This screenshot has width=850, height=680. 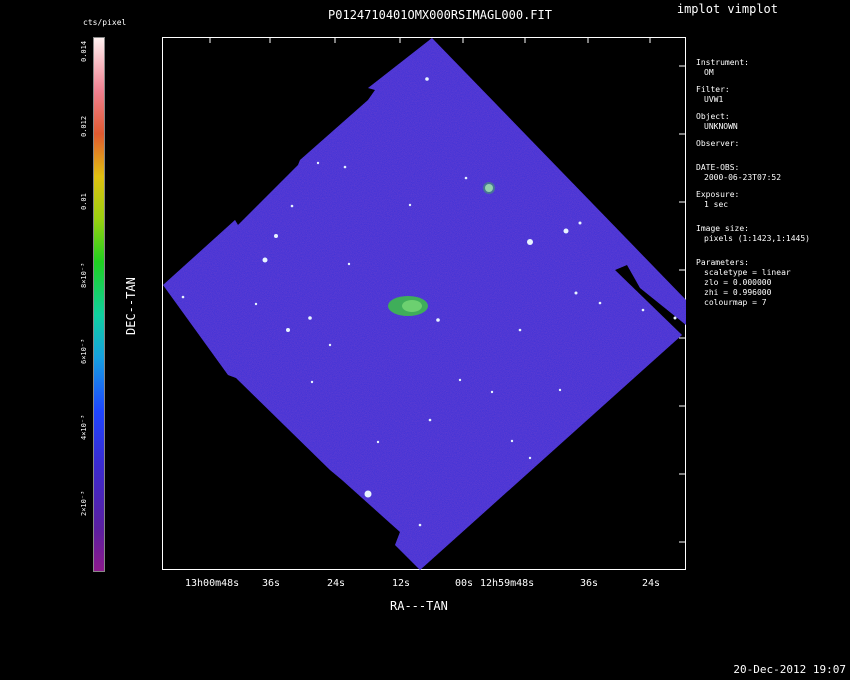 What do you see at coordinates (722, 262) in the screenshot?
I see `params-label: Parameters:` at bounding box center [722, 262].